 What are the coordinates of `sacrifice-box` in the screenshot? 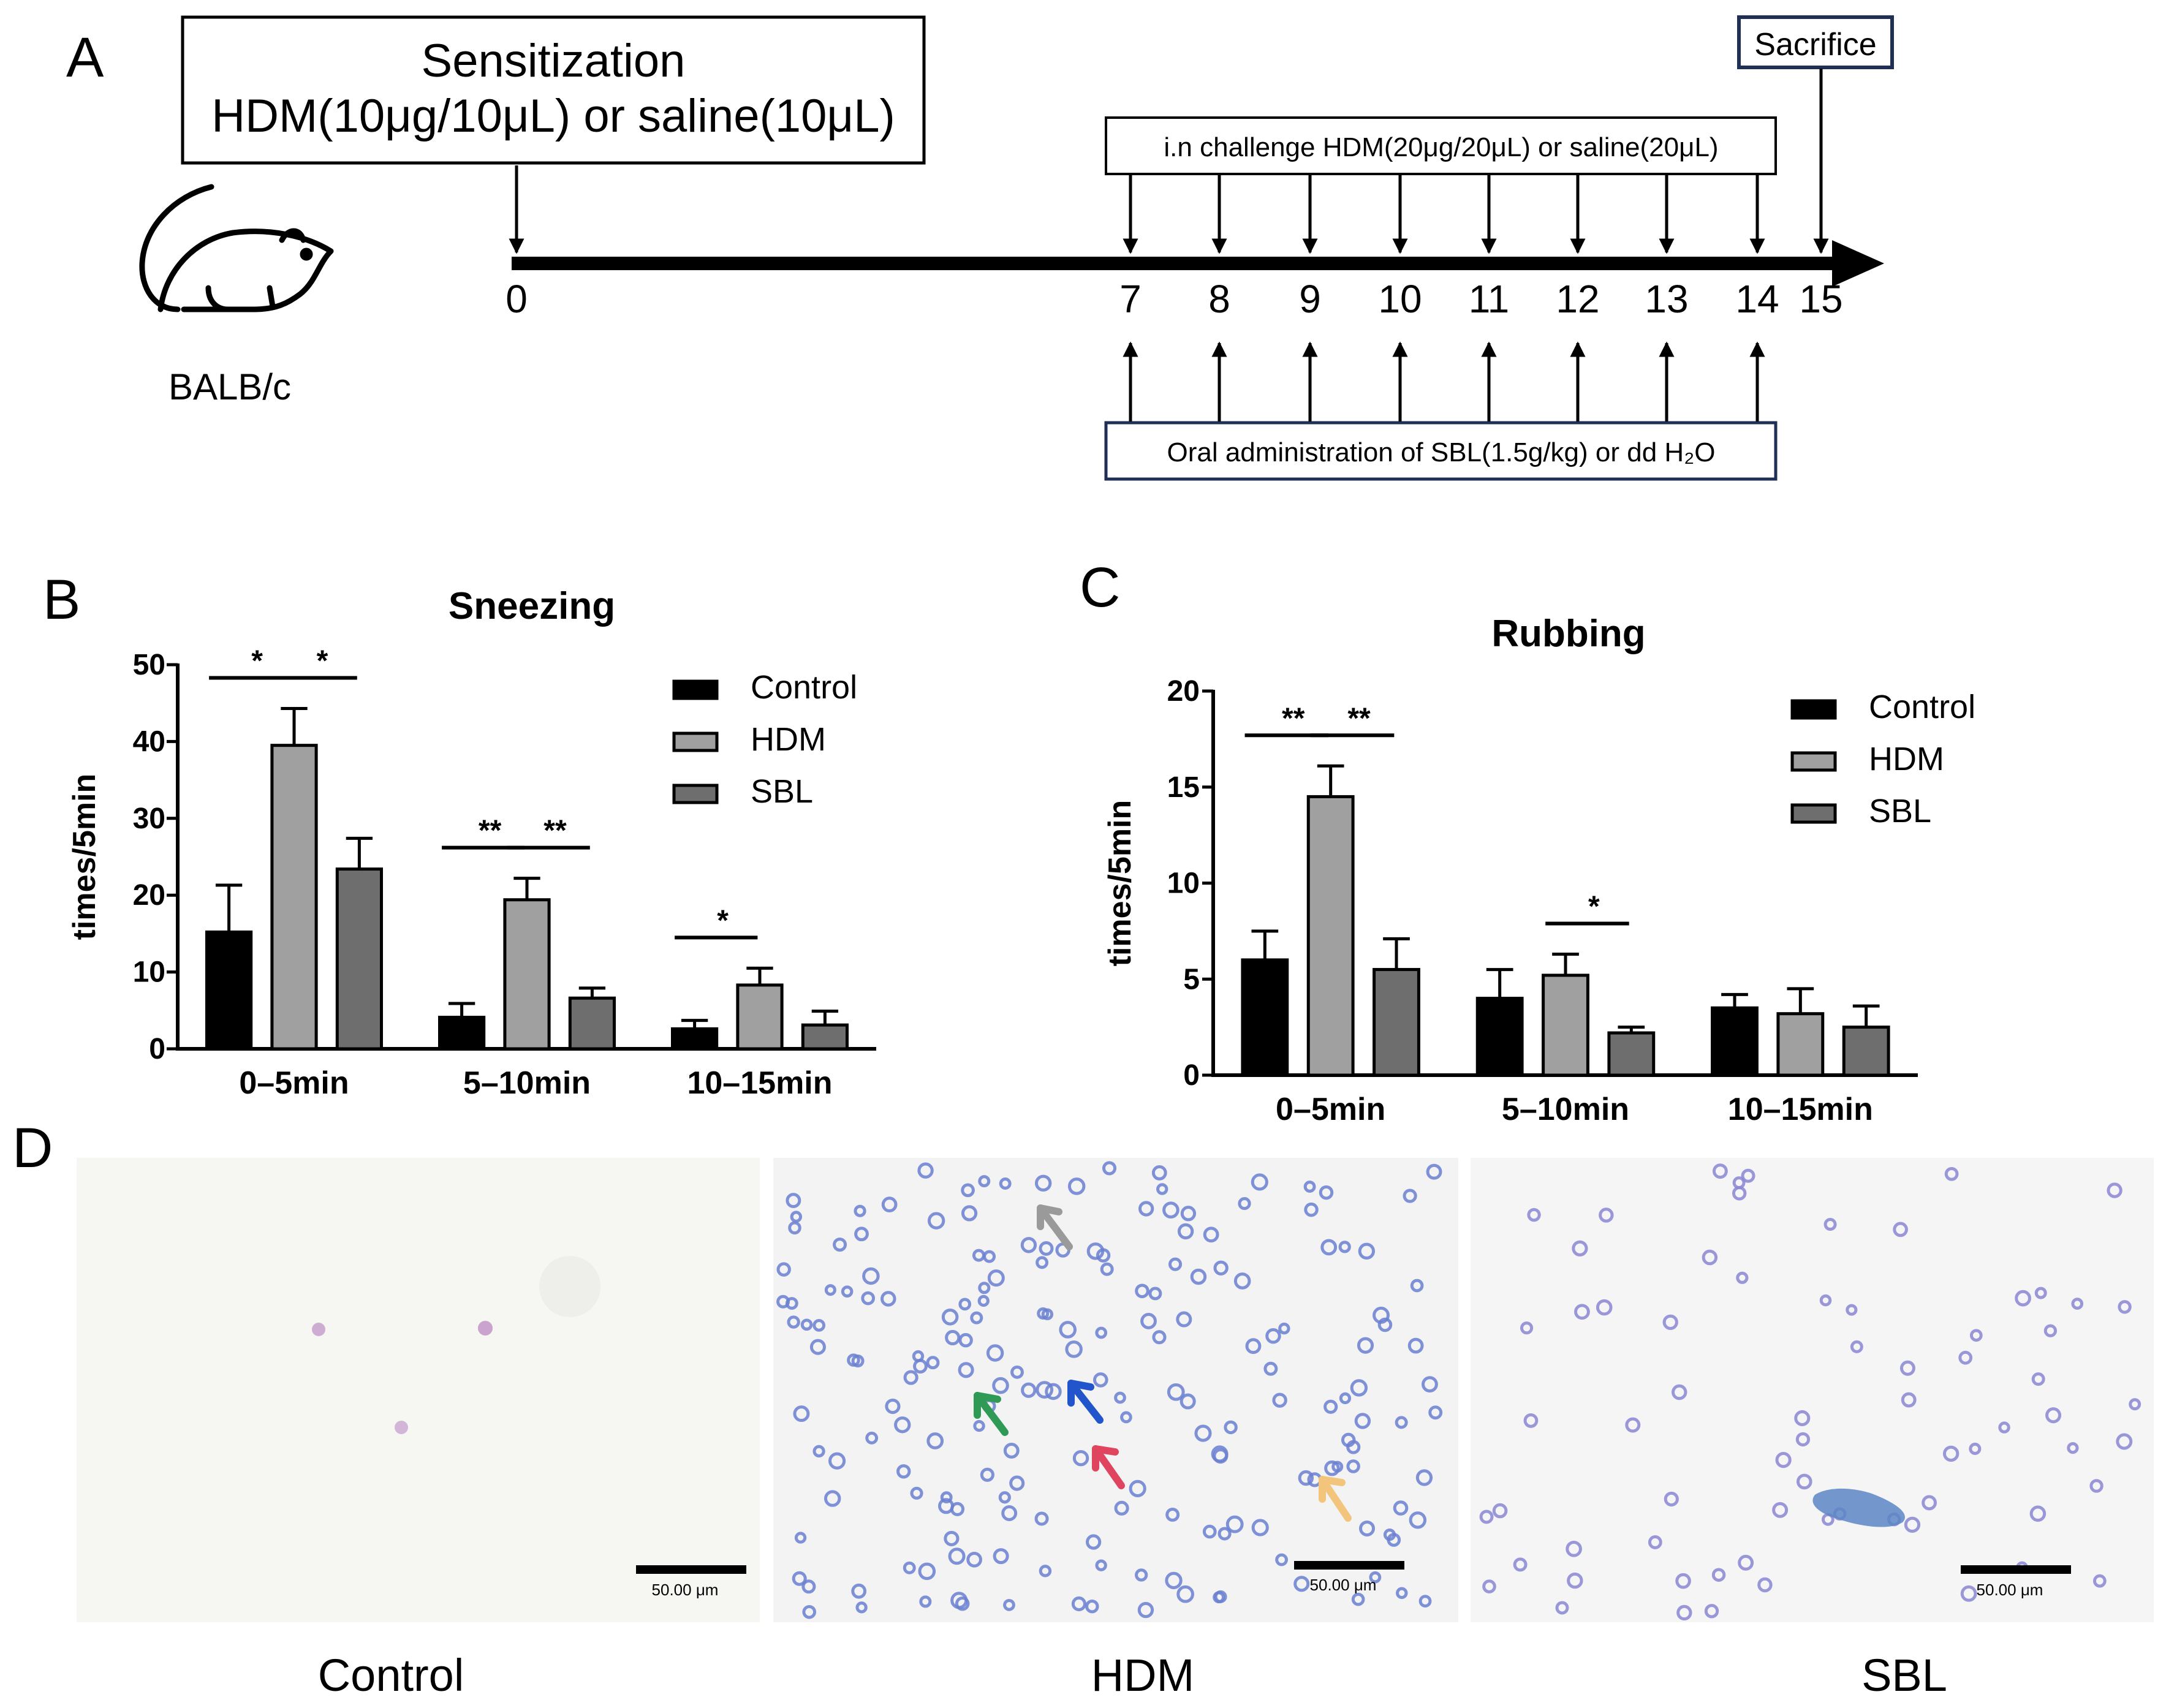 It's located at (1815, 42).